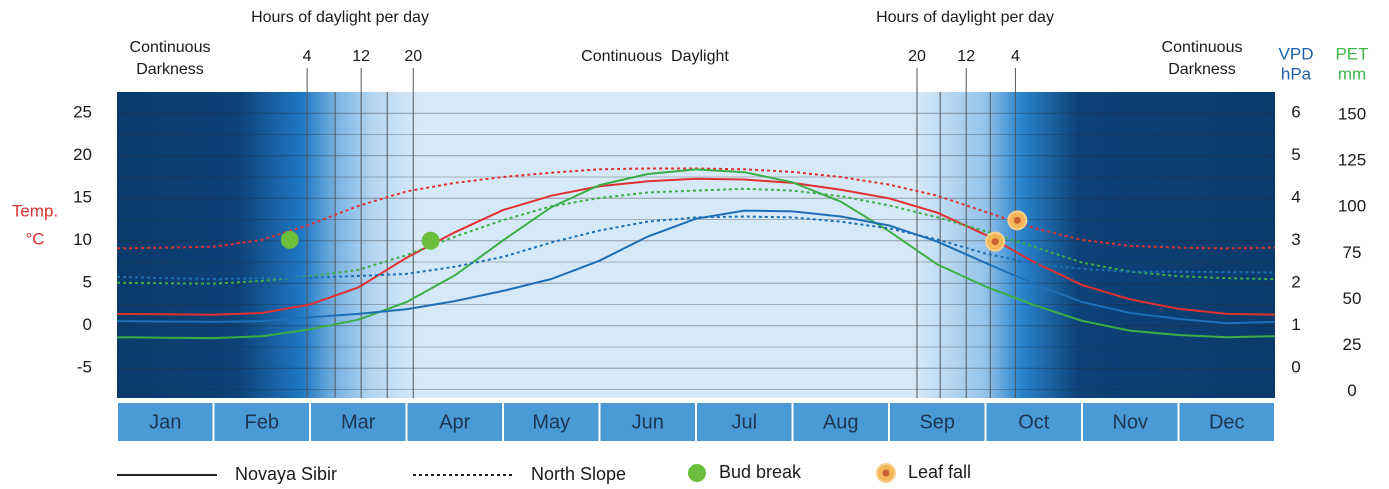 The image size is (1389, 489). I want to click on y2-tick-label: 1, so click(1295, 324).